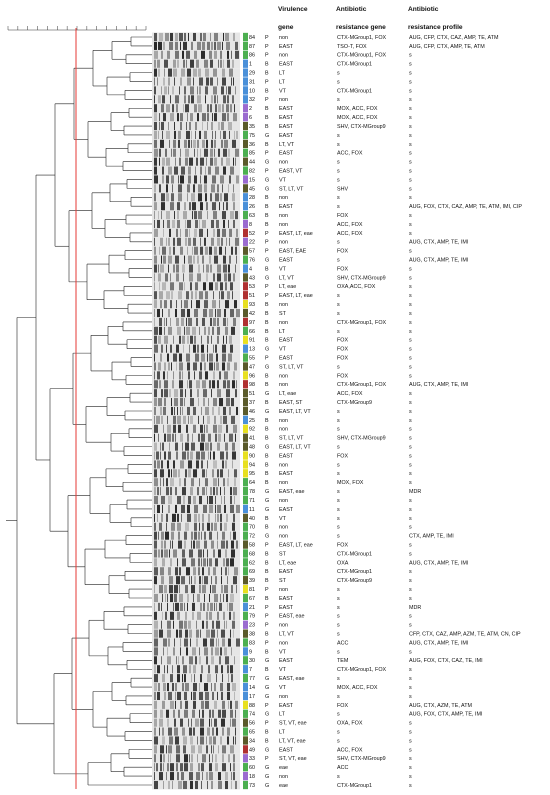 The image size is (550, 795). Describe the element at coordinates (352, 47) in the screenshot. I see `resistance-gene-cell: TSO-T, FOX` at that location.